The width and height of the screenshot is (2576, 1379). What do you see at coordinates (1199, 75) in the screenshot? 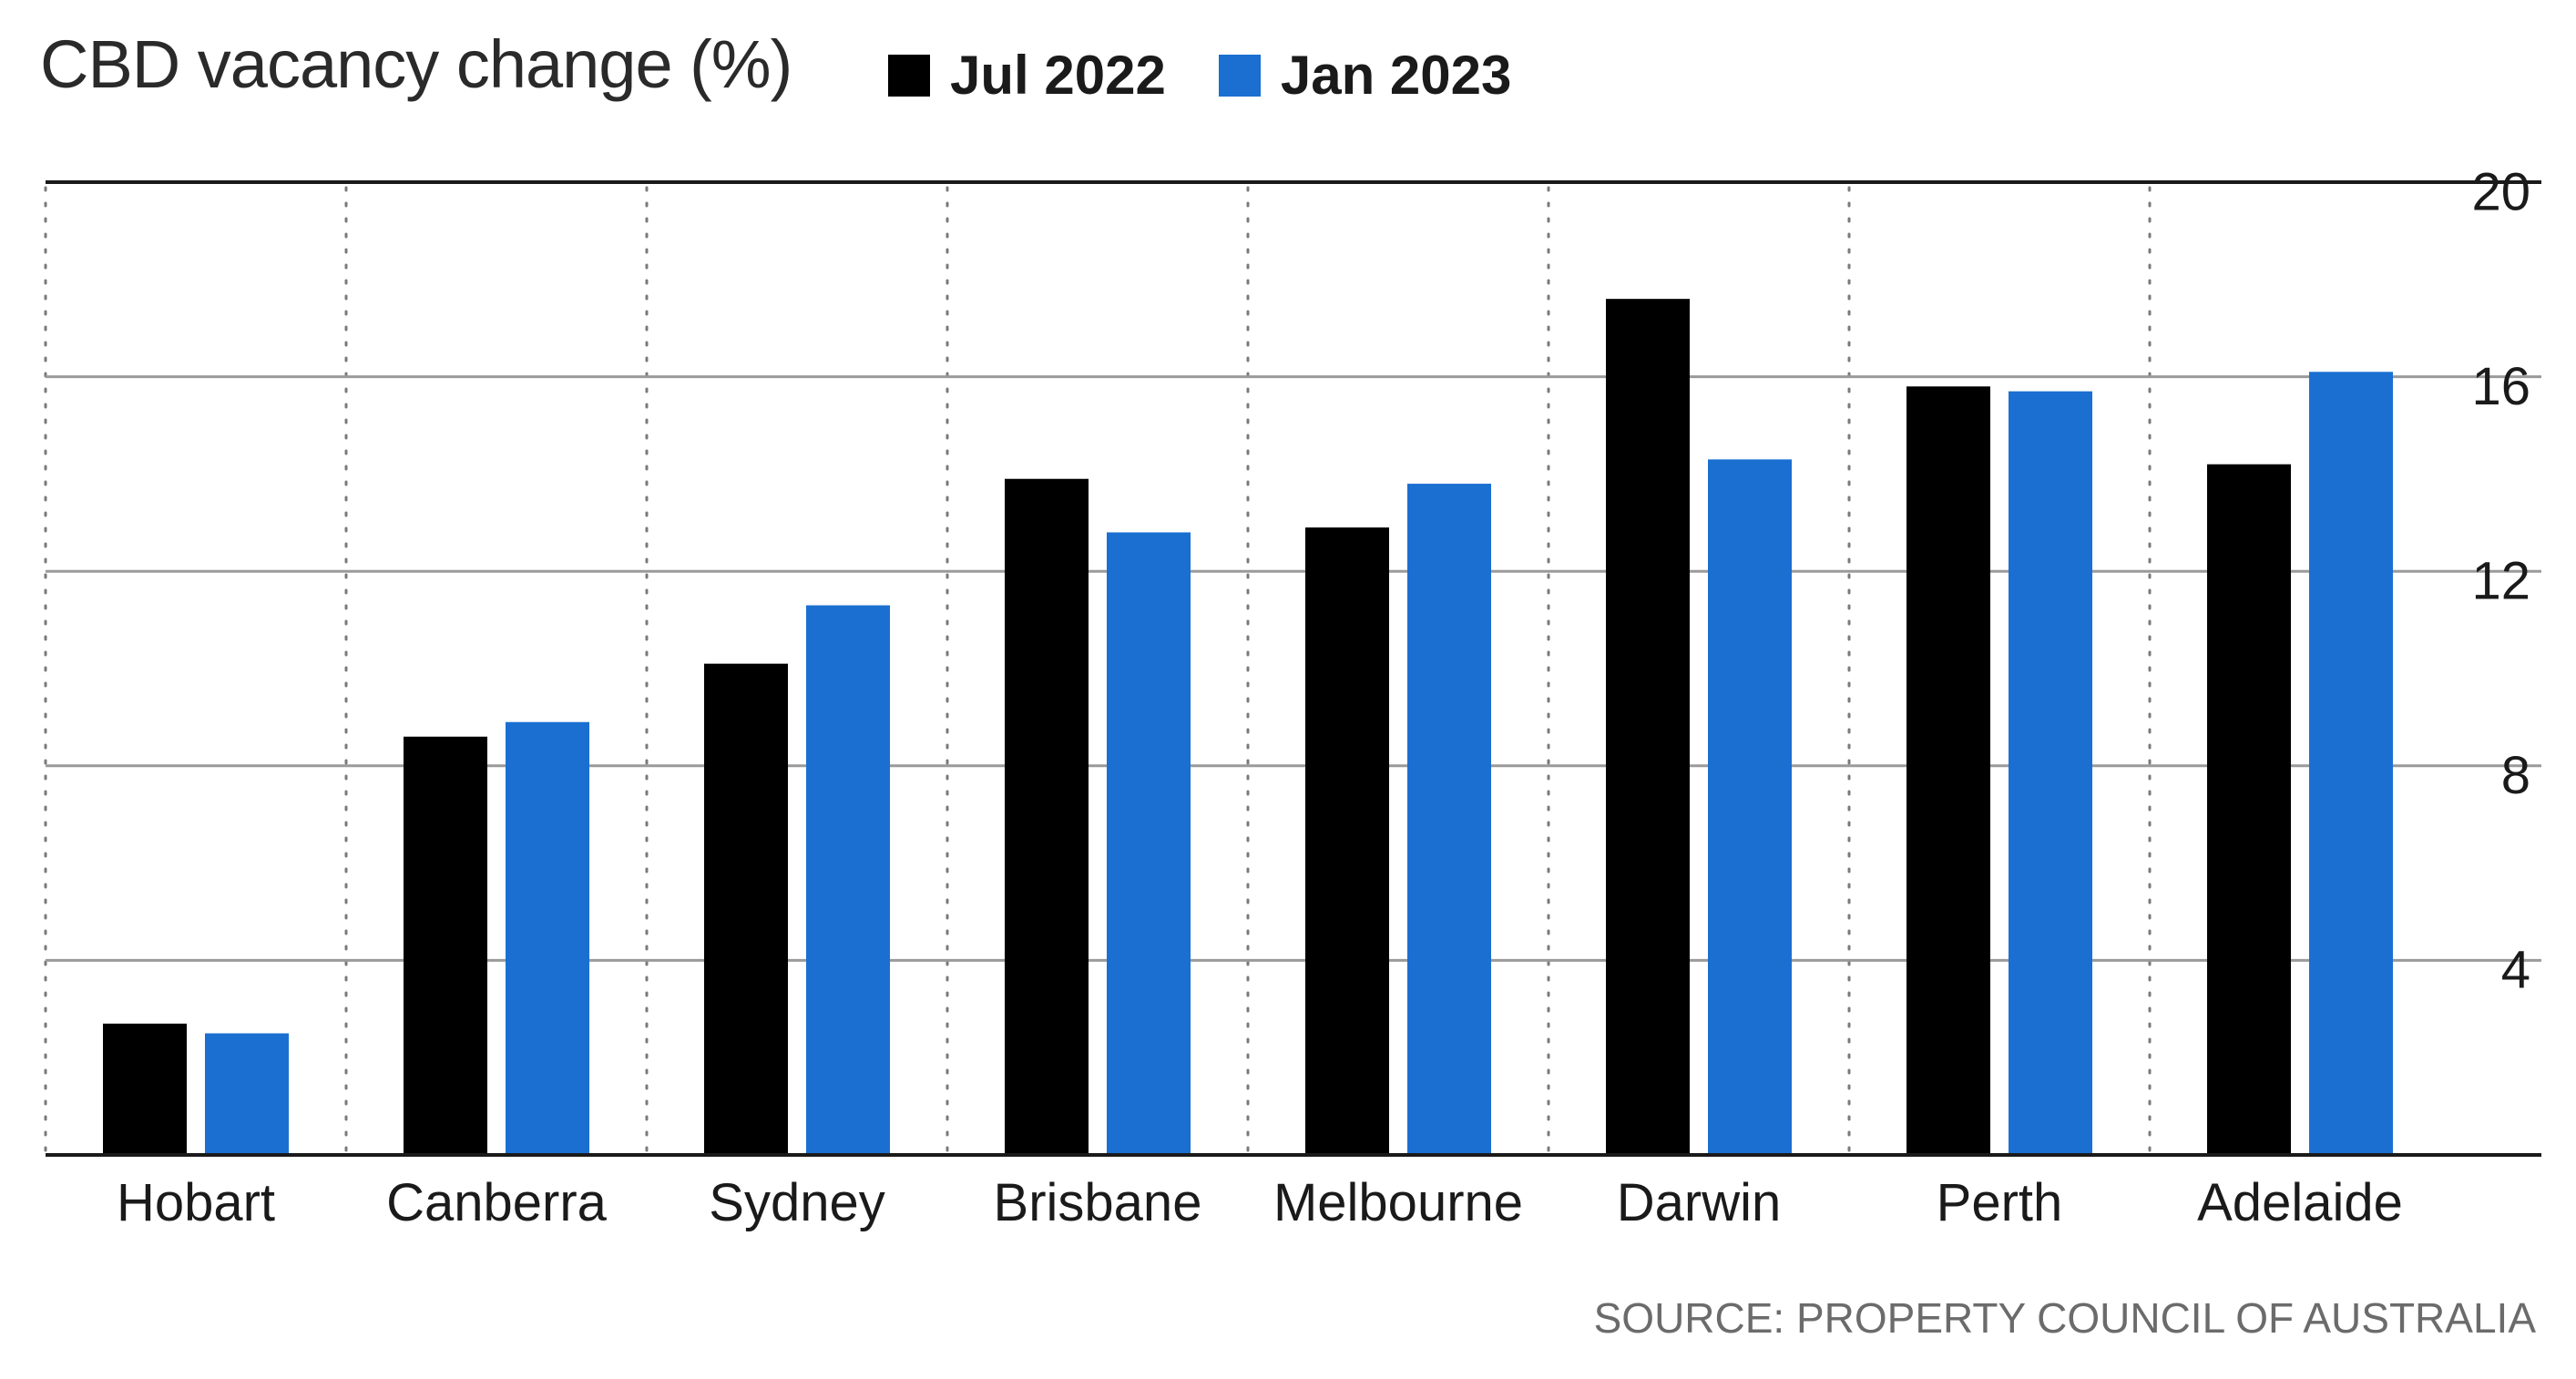
I see `legend: Jul 2022 Jan 2023` at bounding box center [1199, 75].